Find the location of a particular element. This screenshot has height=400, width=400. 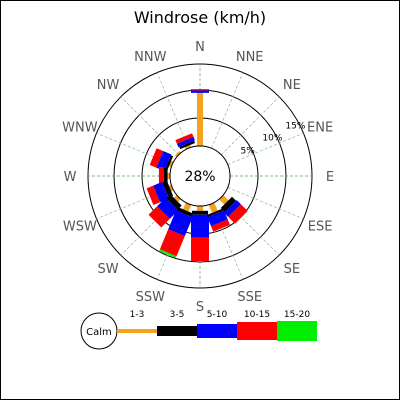

wedges is located at coordinates (197, 175).